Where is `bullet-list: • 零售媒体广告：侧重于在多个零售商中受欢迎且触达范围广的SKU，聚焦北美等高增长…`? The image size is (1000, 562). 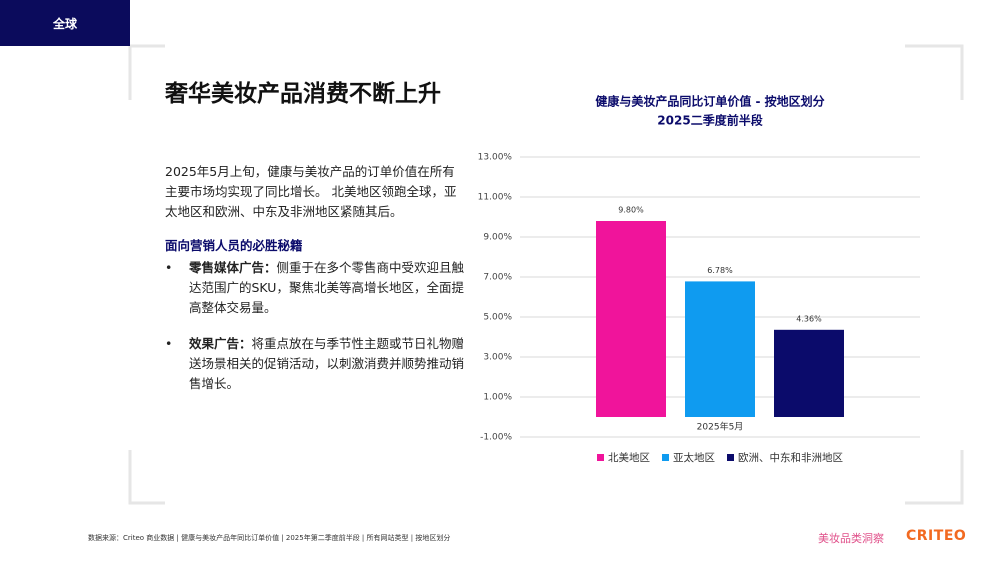
bullet-list: • 零售媒体广告：侧重于在多个零售商中受欢迎且触达范围广的SKU，聚焦北美等高增长… is located at coordinates (315, 326).